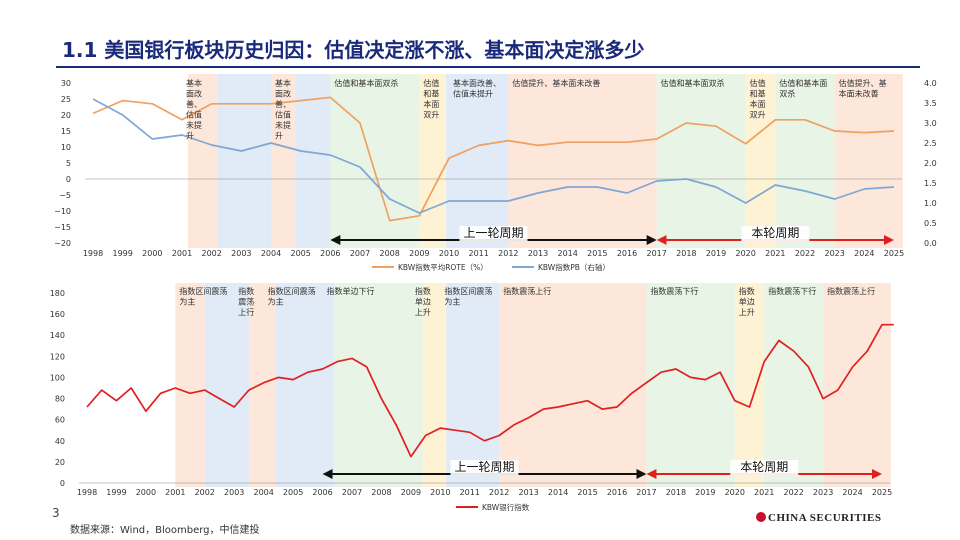  What do you see at coordinates (60, 441) in the screenshot?
I see `panel1-left-tick-label: 40` at bounding box center [60, 441].